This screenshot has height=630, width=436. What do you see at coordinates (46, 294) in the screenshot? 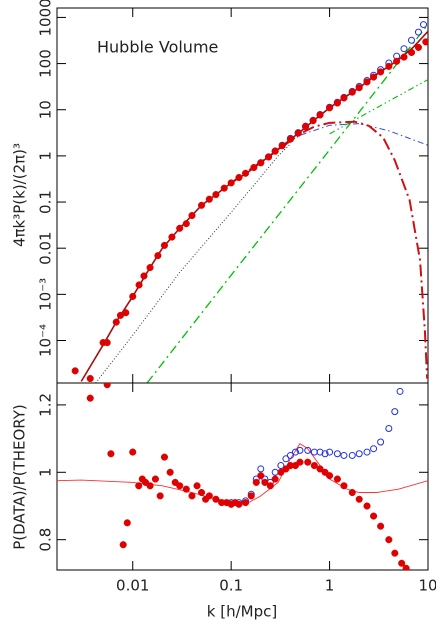
I see `y-tick-label: 10⁻³` at bounding box center [46, 294].